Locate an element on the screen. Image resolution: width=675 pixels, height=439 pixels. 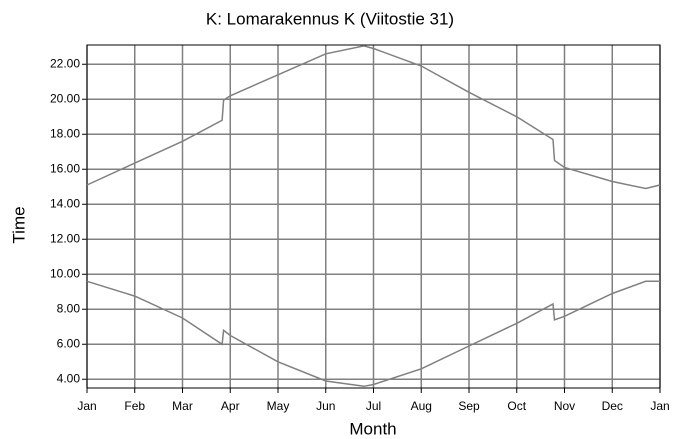
y-tick-label: 12.00 is located at coordinates (65, 238).